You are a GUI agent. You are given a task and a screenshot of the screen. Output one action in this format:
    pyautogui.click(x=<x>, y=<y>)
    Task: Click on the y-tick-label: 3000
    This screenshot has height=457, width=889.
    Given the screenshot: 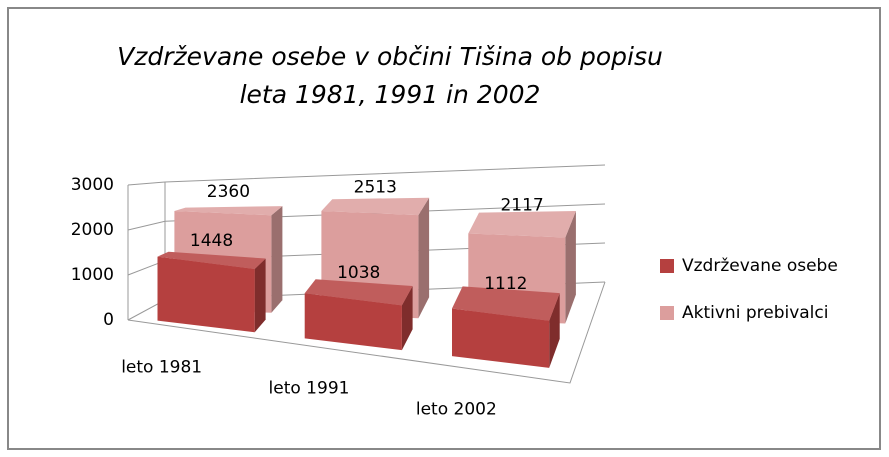 What is the action you would take?
    pyautogui.click(x=92, y=185)
    